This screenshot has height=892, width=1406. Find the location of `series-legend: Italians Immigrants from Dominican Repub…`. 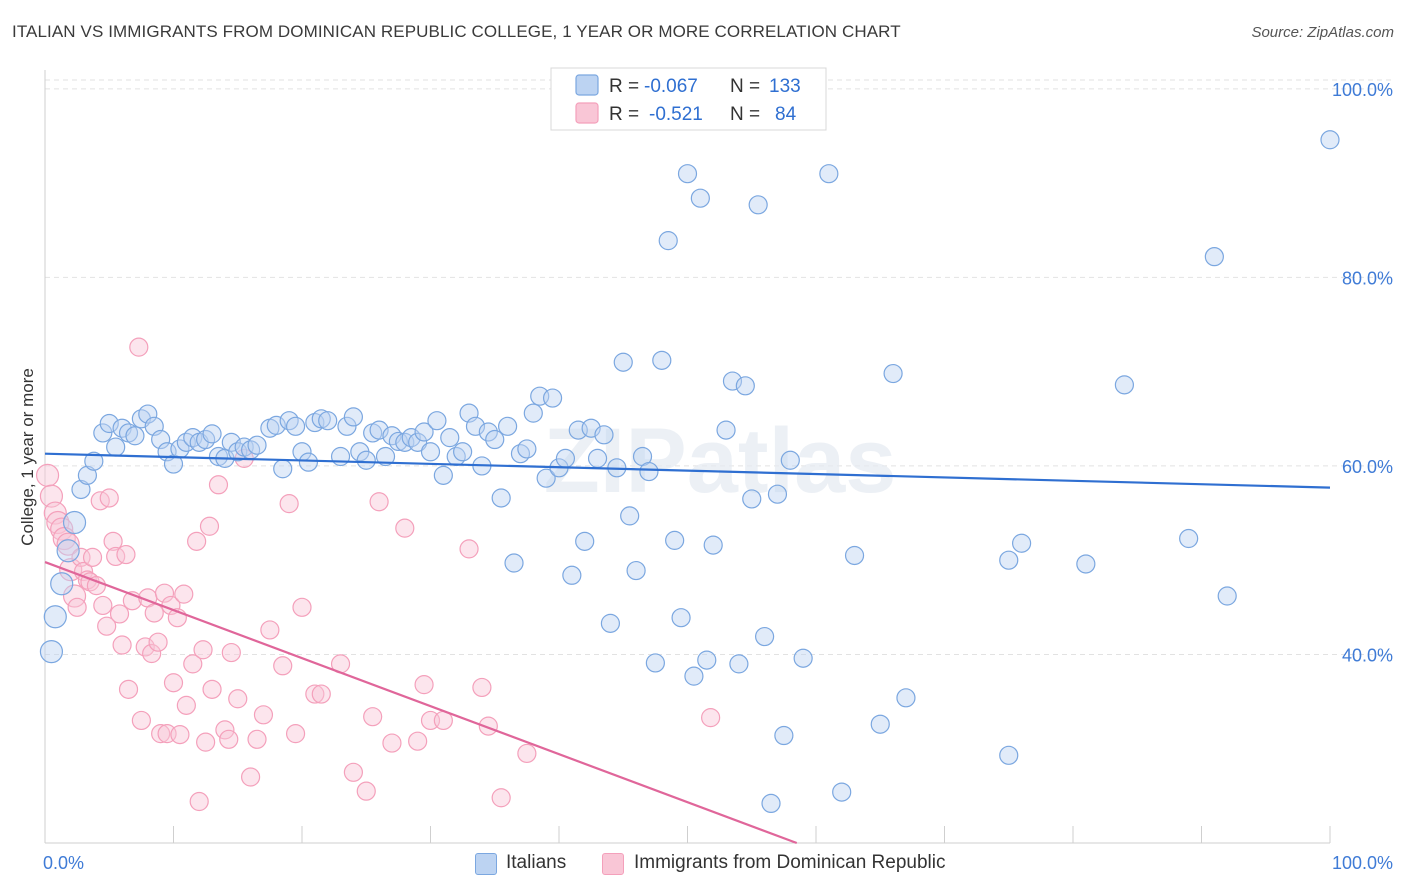

series-legend: Italians Immigrants from Dominican Repub… is located at coordinates (703, 865).